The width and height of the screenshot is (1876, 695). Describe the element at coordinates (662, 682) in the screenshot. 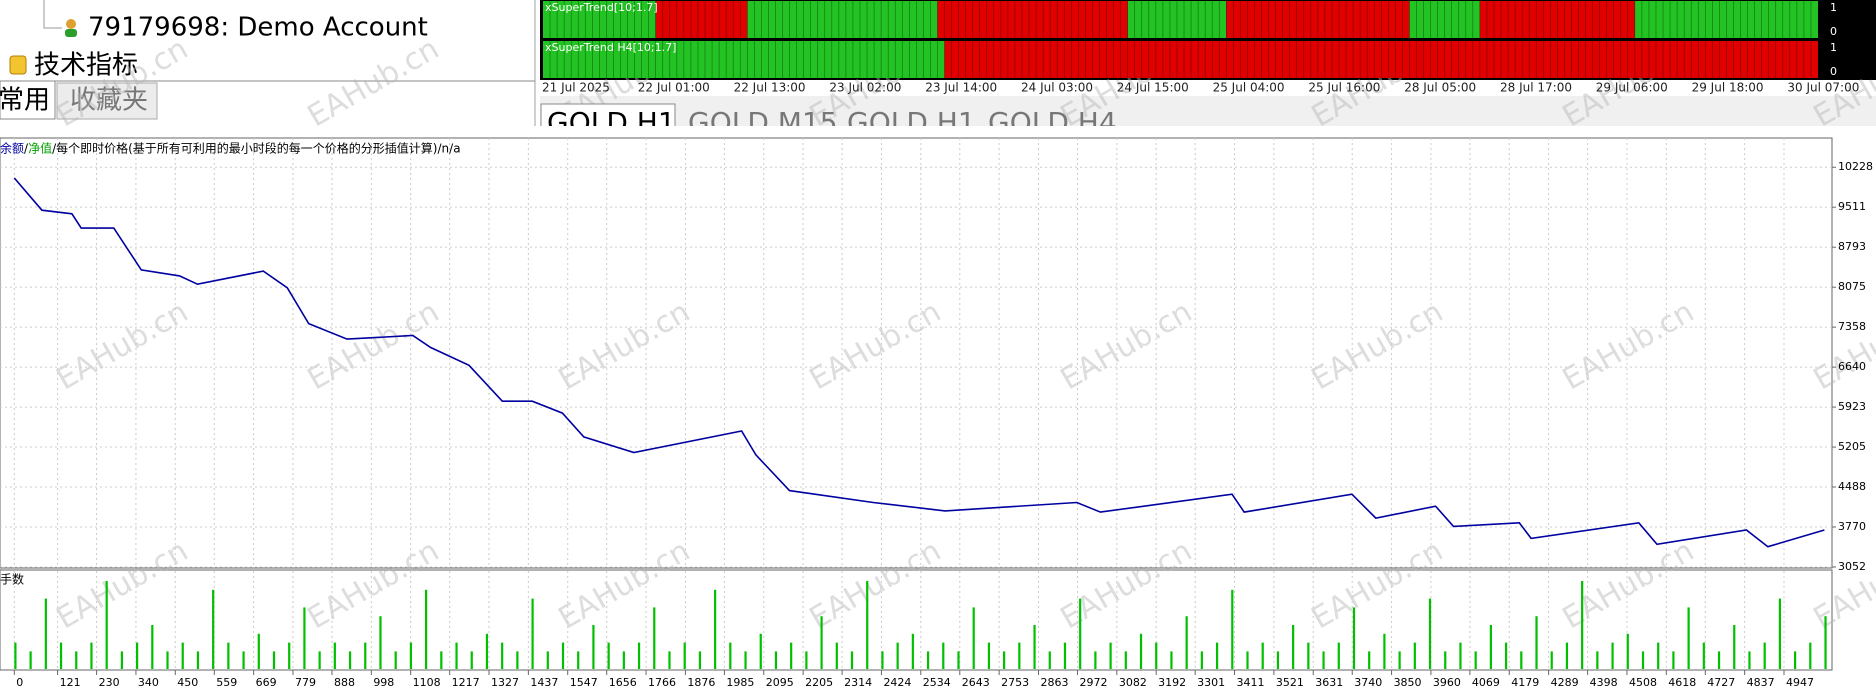

I see `x-tick-label: 1766` at that location.